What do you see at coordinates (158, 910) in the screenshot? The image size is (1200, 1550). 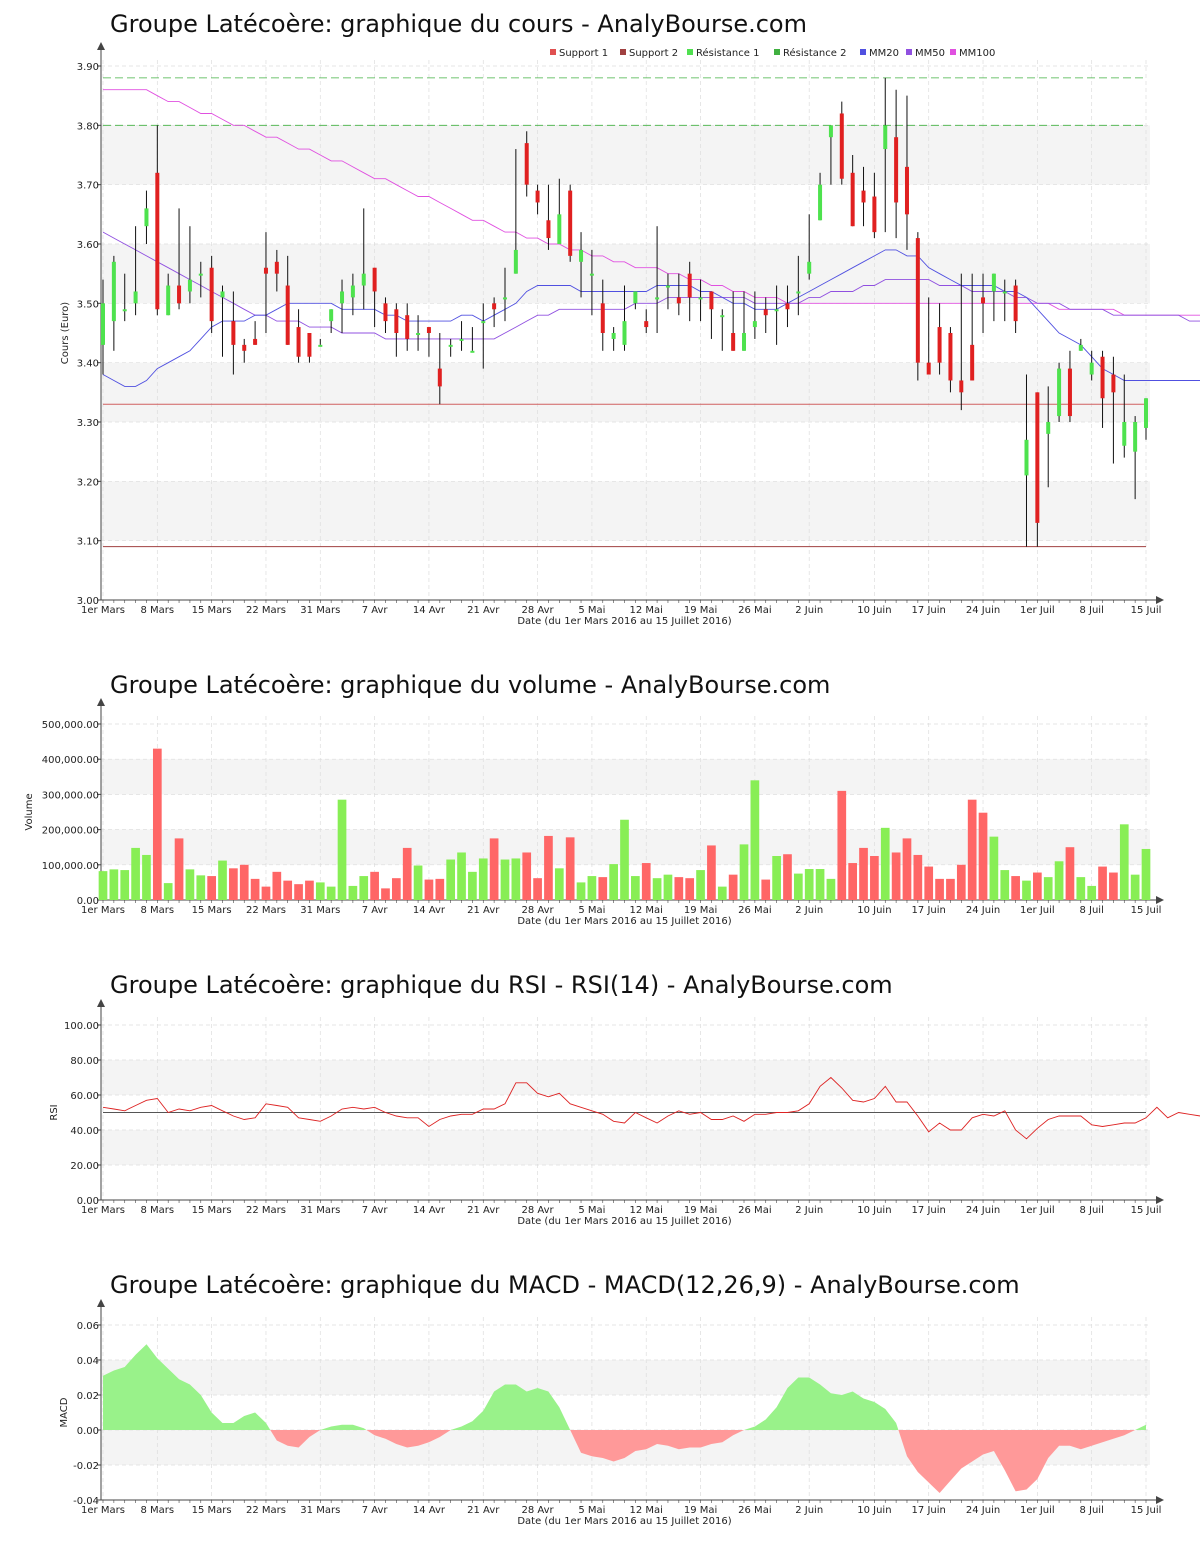 I see `x-tick-label: 8 Mars` at bounding box center [158, 910].